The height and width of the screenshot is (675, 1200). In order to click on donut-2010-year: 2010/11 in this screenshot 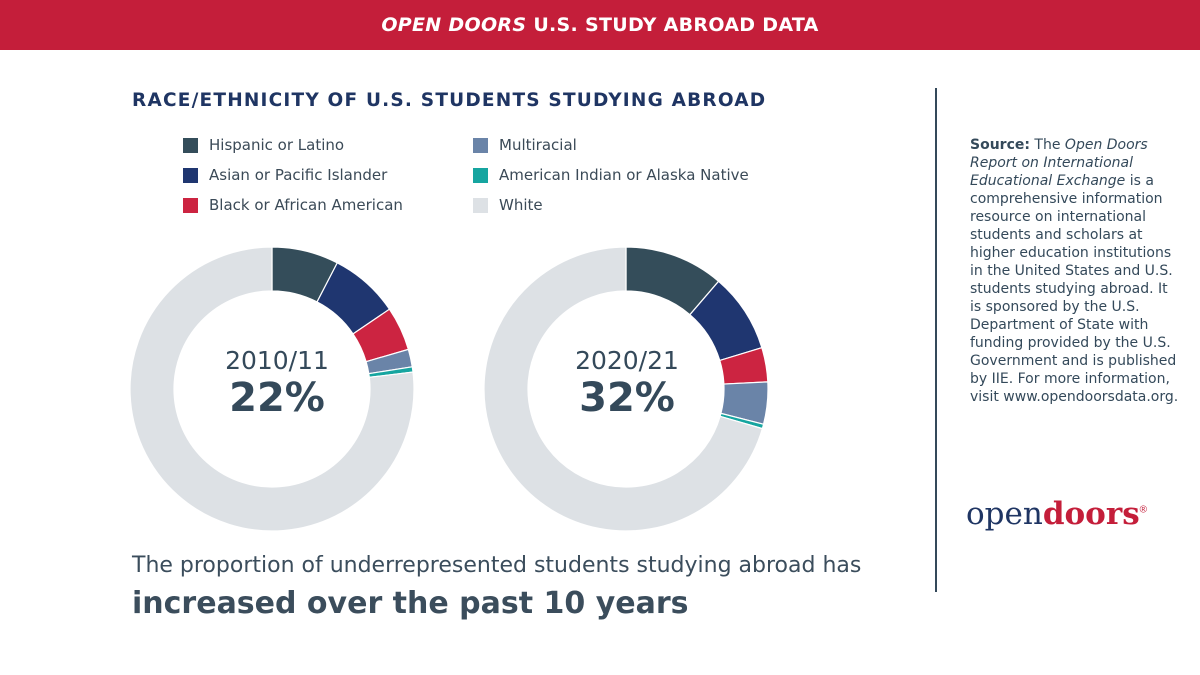, I will do `click(277, 360)`.